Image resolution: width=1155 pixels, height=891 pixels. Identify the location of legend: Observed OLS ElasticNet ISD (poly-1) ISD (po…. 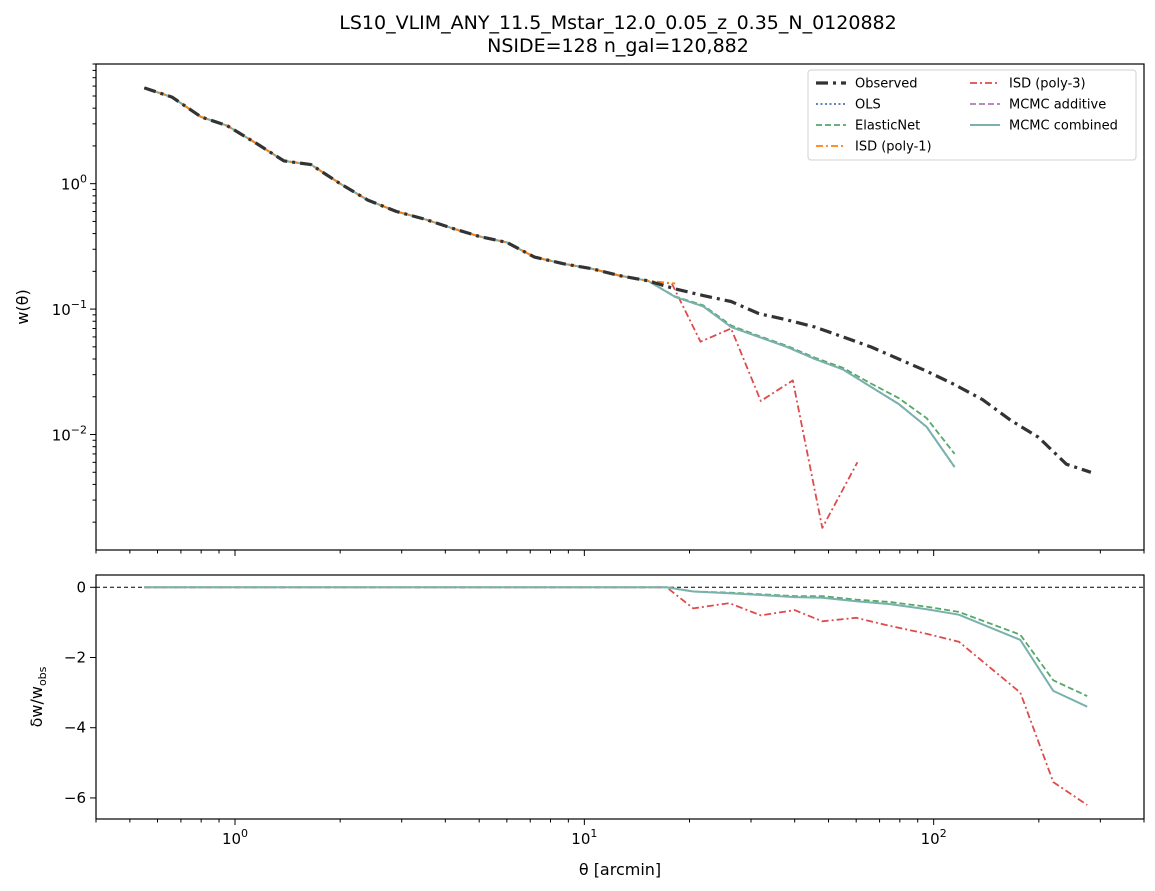
(972, 115).